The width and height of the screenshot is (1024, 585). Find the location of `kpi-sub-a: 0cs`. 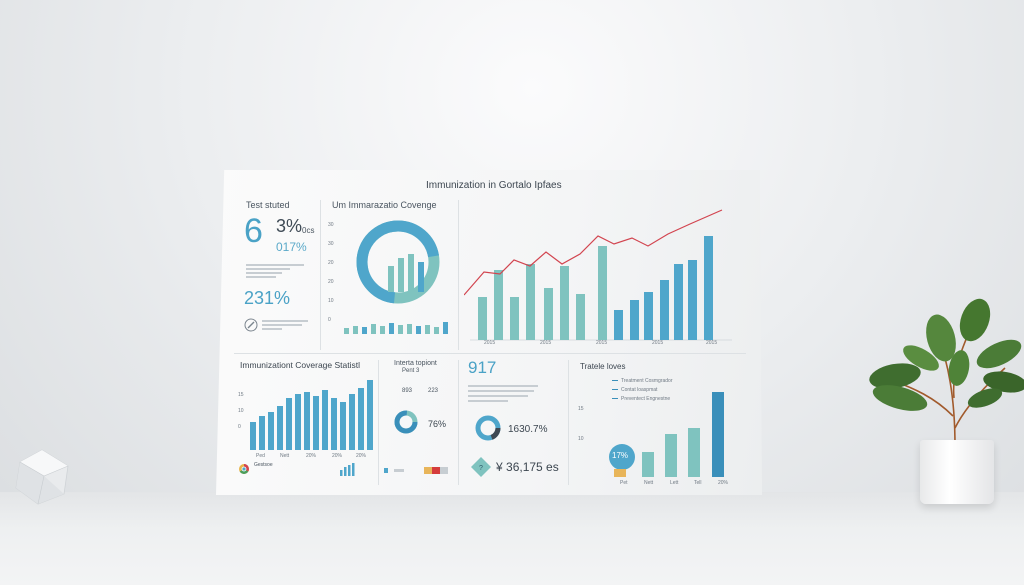

kpi-sub-a: 0cs is located at coordinates (308, 230).